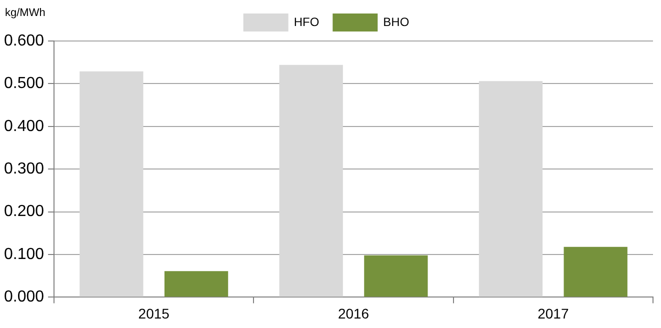 This screenshot has width=661, height=328. What do you see at coordinates (24, 126) in the screenshot?
I see `y-tick-label: 0.400` at bounding box center [24, 126].